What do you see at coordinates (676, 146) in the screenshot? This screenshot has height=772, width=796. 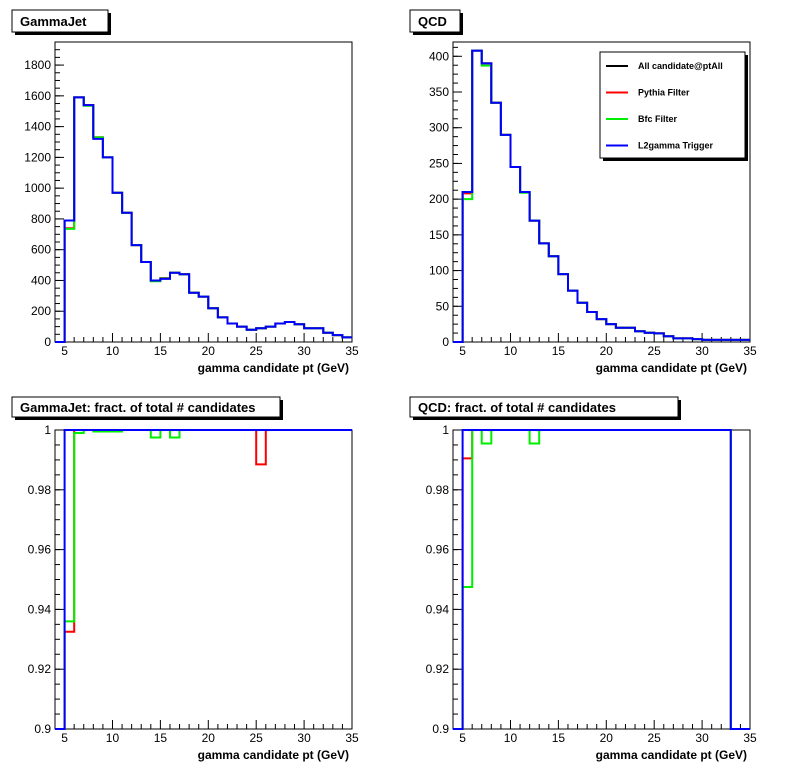 I see `legend-label: L2gamma Trigger` at bounding box center [676, 146].